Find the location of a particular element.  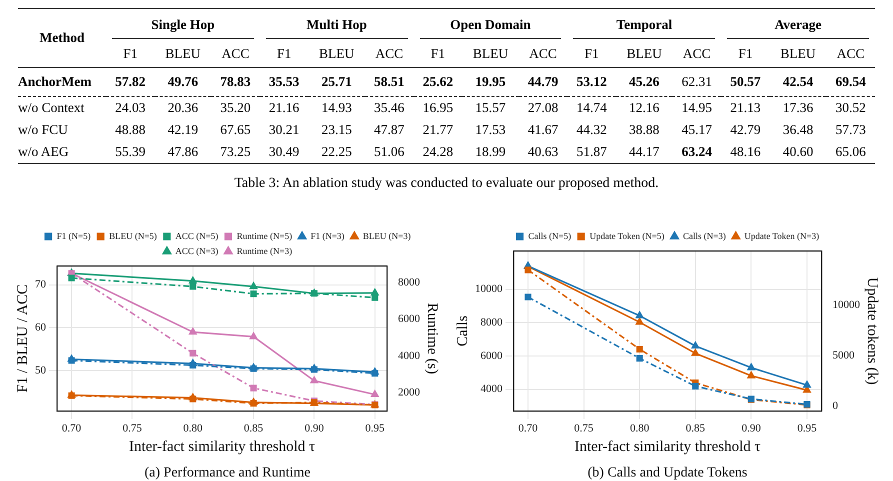

data-label: 16.95 is located at coordinates (438, 108).